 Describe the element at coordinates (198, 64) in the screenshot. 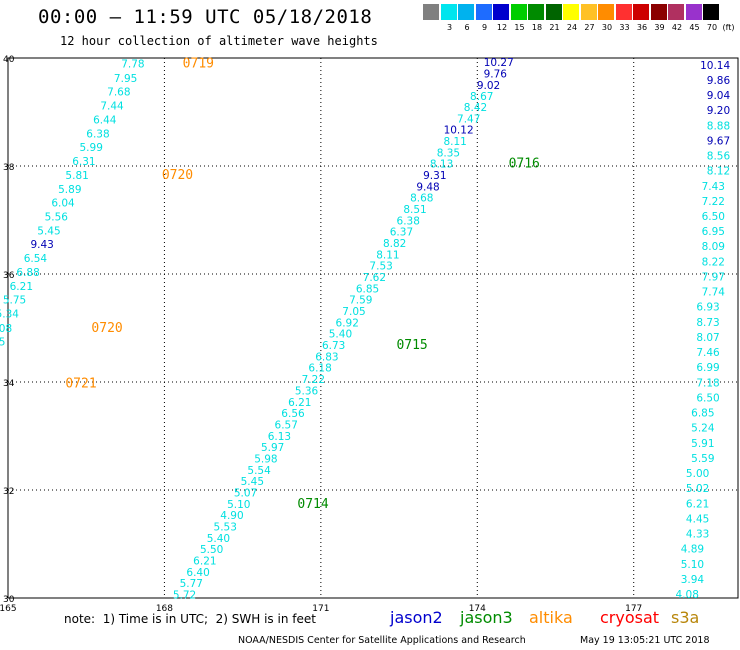

I see `pass-time-label: 0719` at that location.